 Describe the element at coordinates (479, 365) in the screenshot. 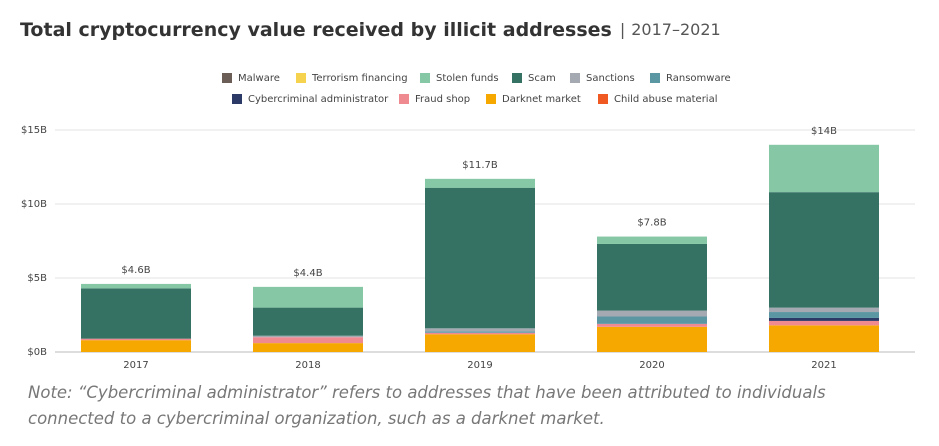

I see `x-tick-label: 2019` at that location.